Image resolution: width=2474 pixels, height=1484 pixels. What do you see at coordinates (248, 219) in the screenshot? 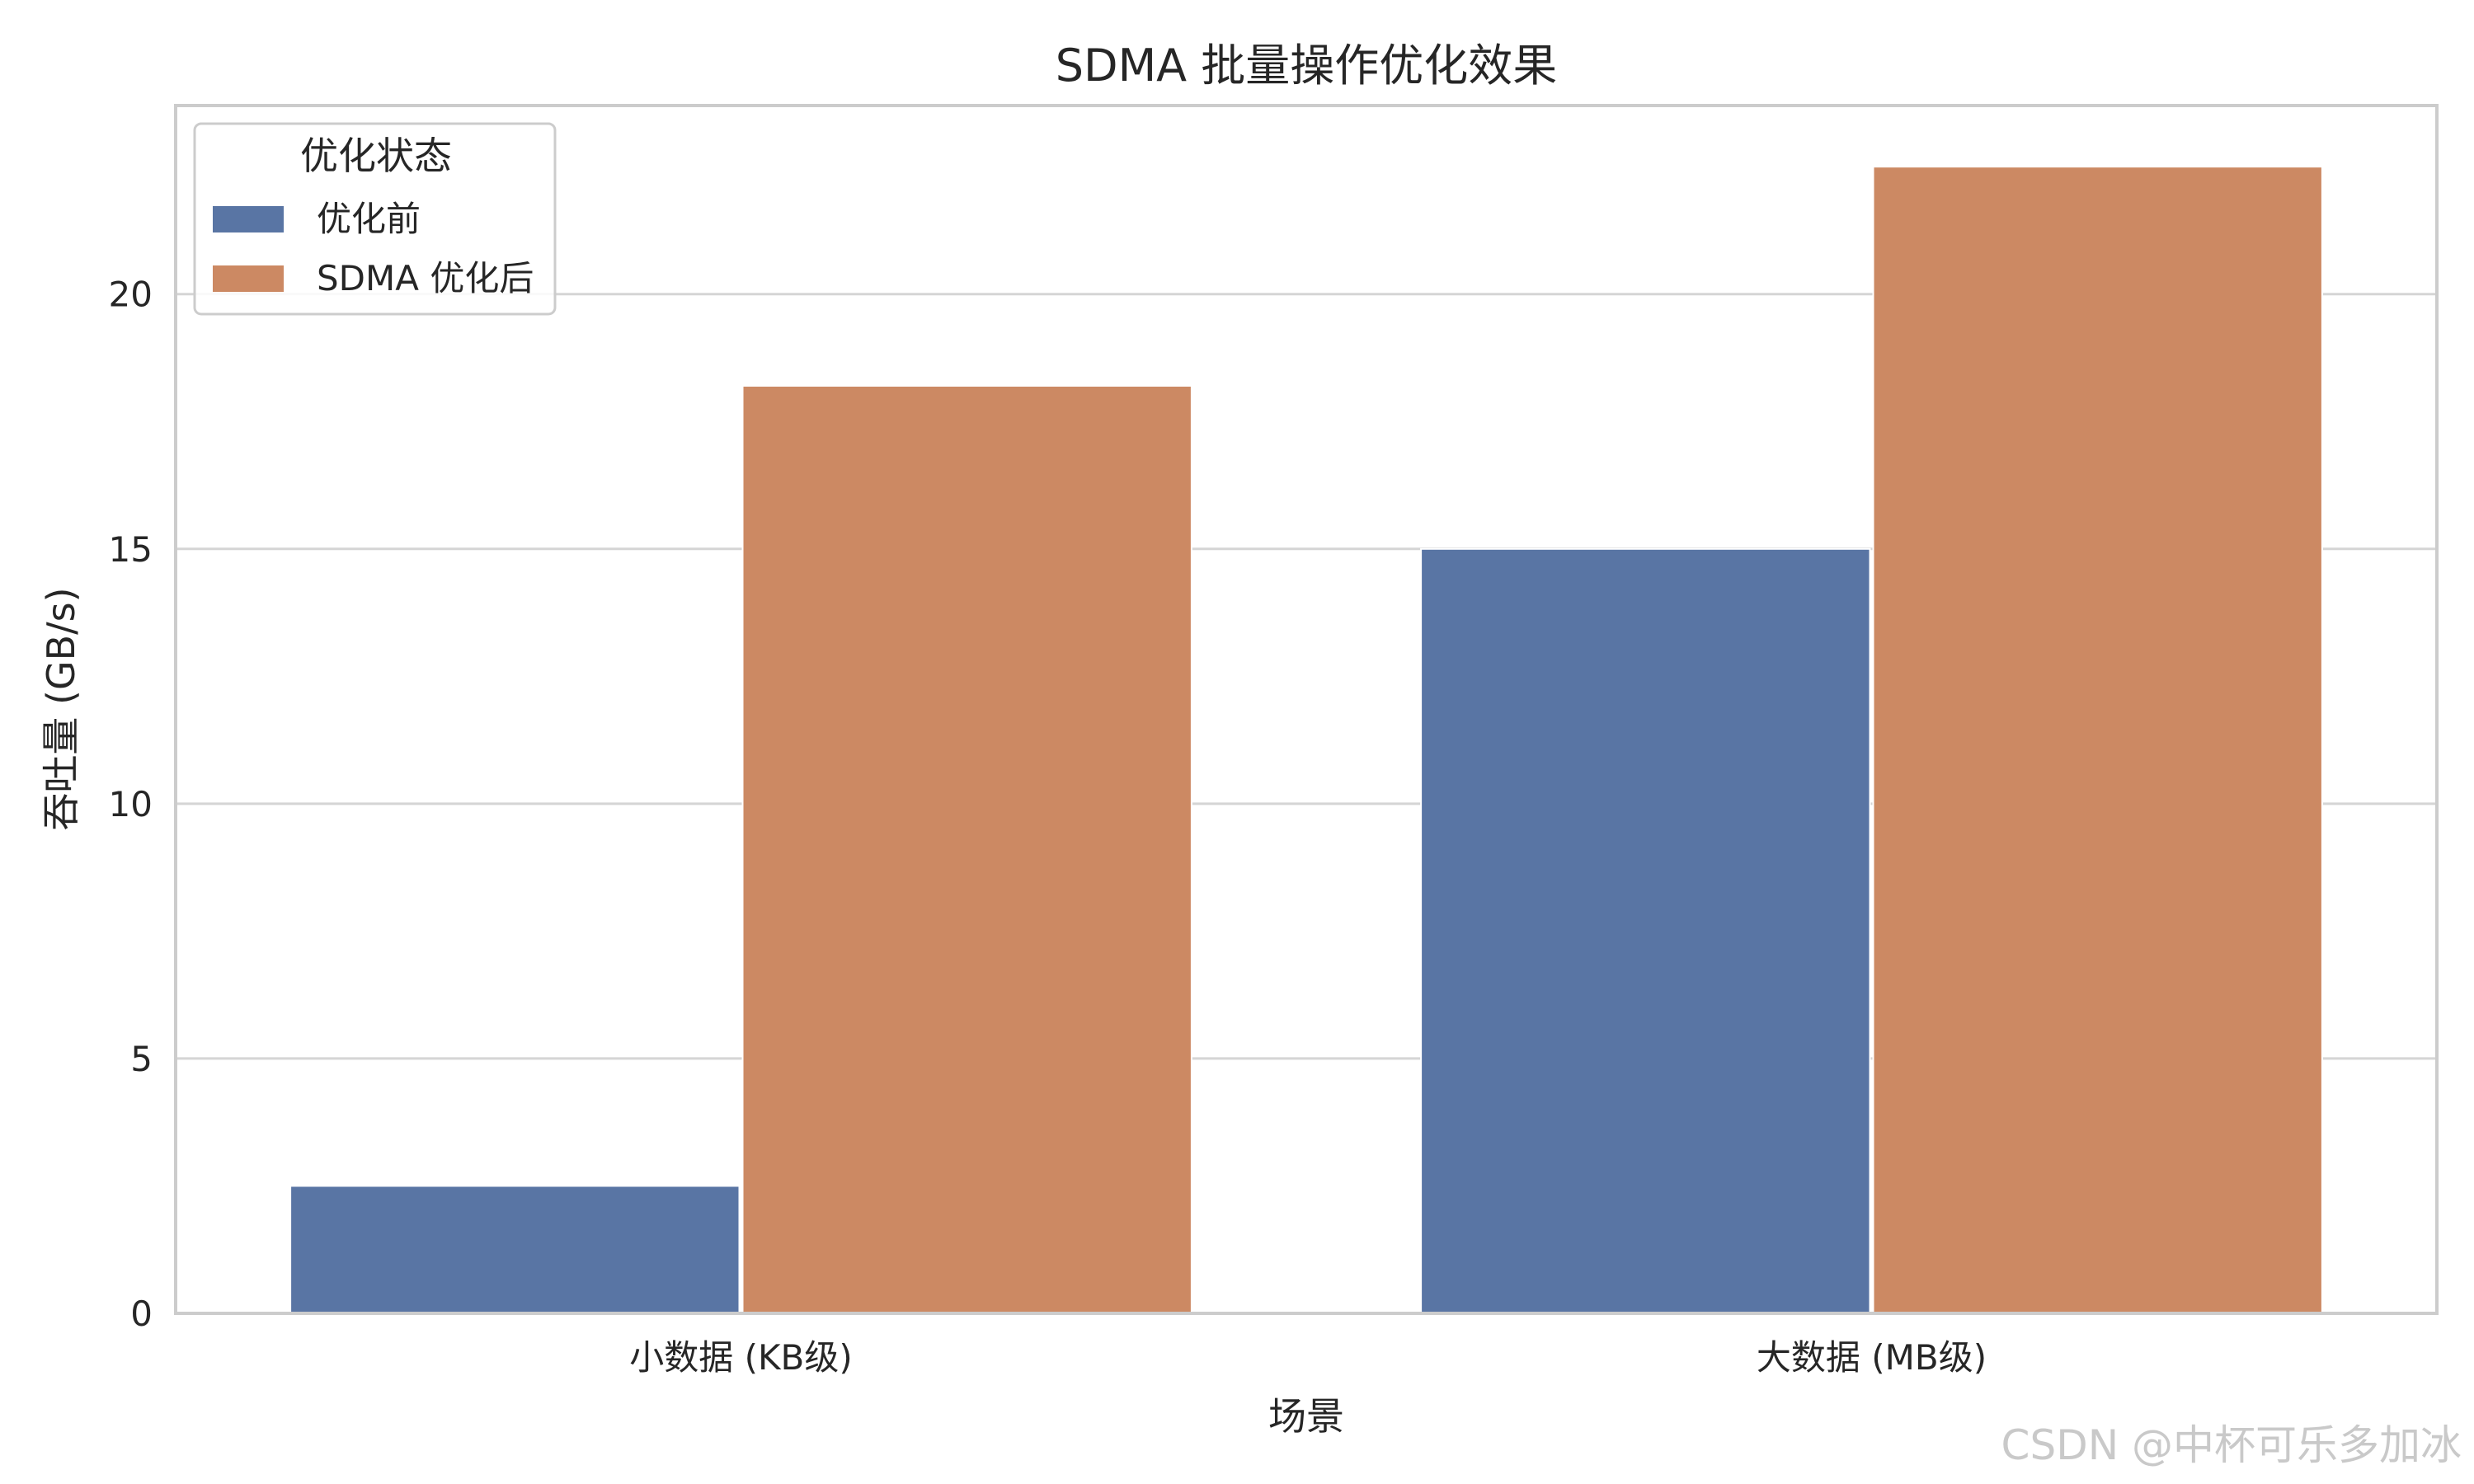
I see `legend-swatch-before` at bounding box center [248, 219].